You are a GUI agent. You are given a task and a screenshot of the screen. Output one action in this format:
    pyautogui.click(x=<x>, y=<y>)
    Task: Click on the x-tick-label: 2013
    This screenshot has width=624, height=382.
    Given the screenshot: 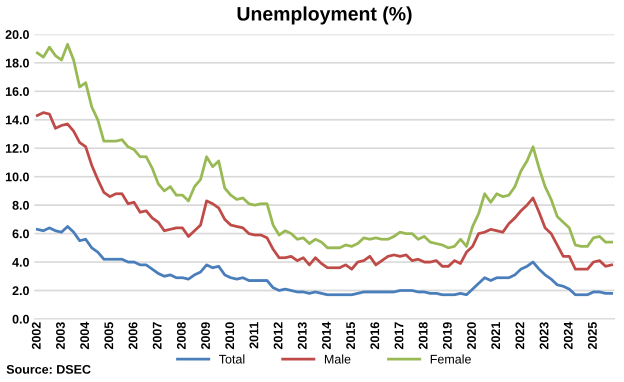 What is the action you would take?
    pyautogui.click(x=302, y=336)
    